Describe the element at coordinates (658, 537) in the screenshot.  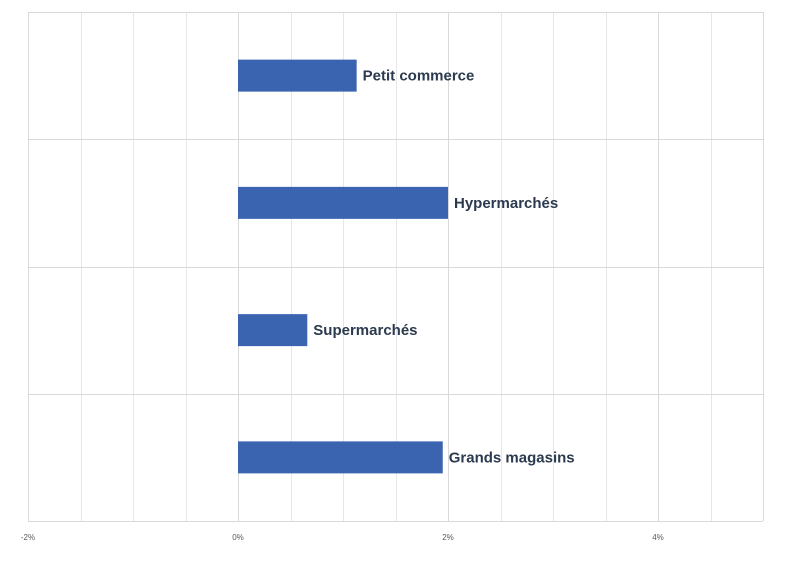
I see `x-tick-label: 4%` at that location.